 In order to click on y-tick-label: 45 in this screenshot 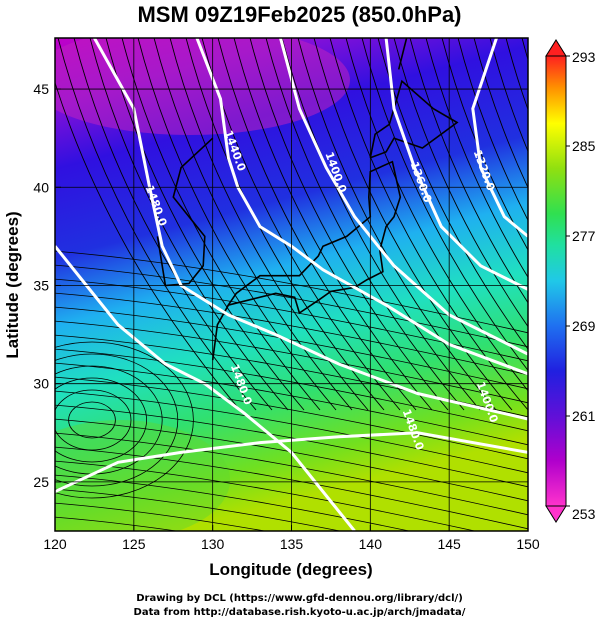, I will do `click(41, 89)`.